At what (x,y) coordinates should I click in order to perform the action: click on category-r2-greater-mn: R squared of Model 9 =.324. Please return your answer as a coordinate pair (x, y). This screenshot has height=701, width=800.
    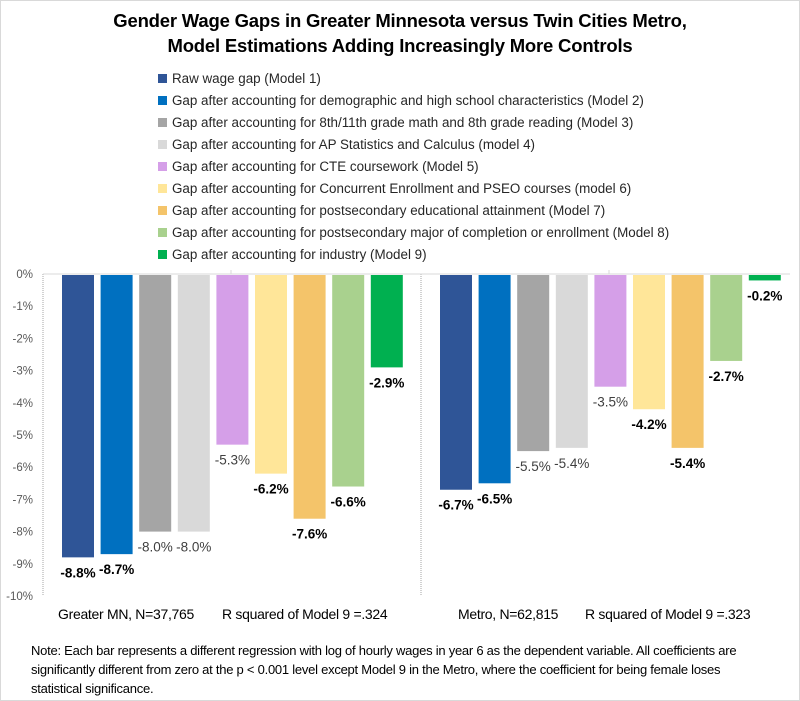
    Looking at the image, I should click on (305, 614).